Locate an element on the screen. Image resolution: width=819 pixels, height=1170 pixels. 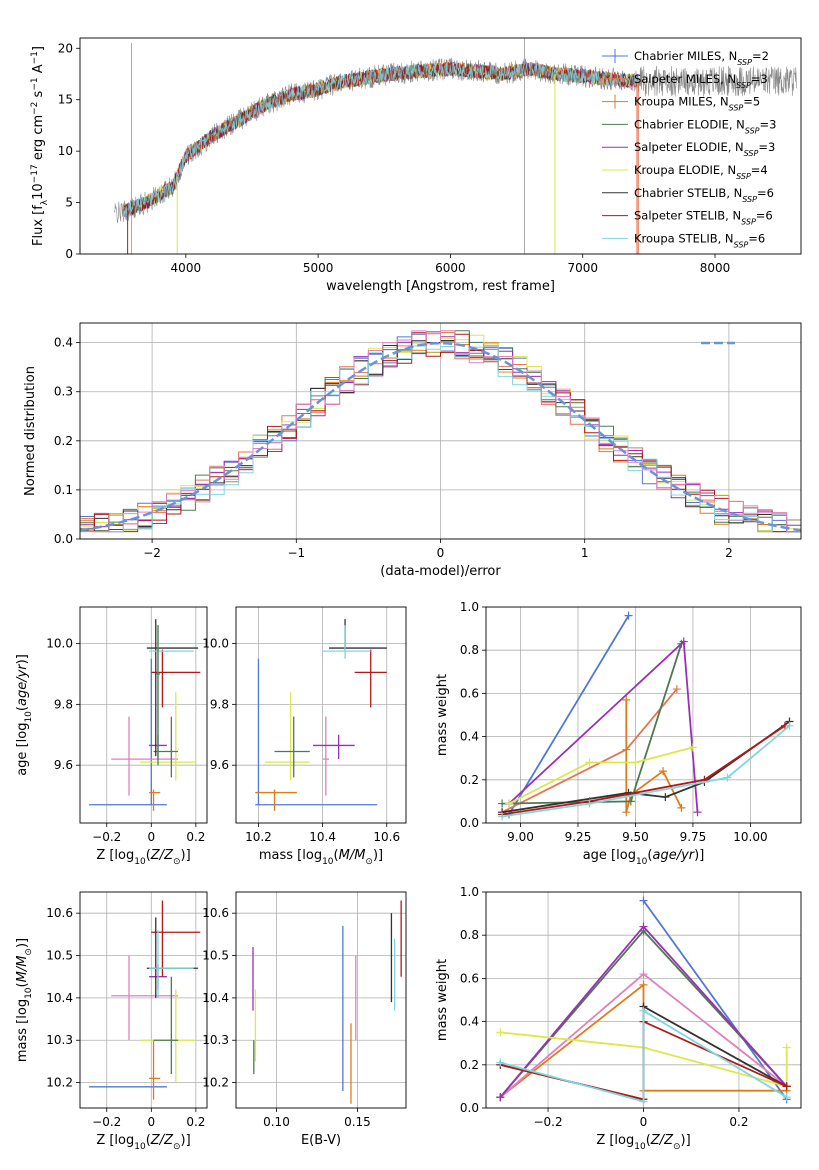
weight-vs-Z-plot-area is located at coordinates (643, 1000).